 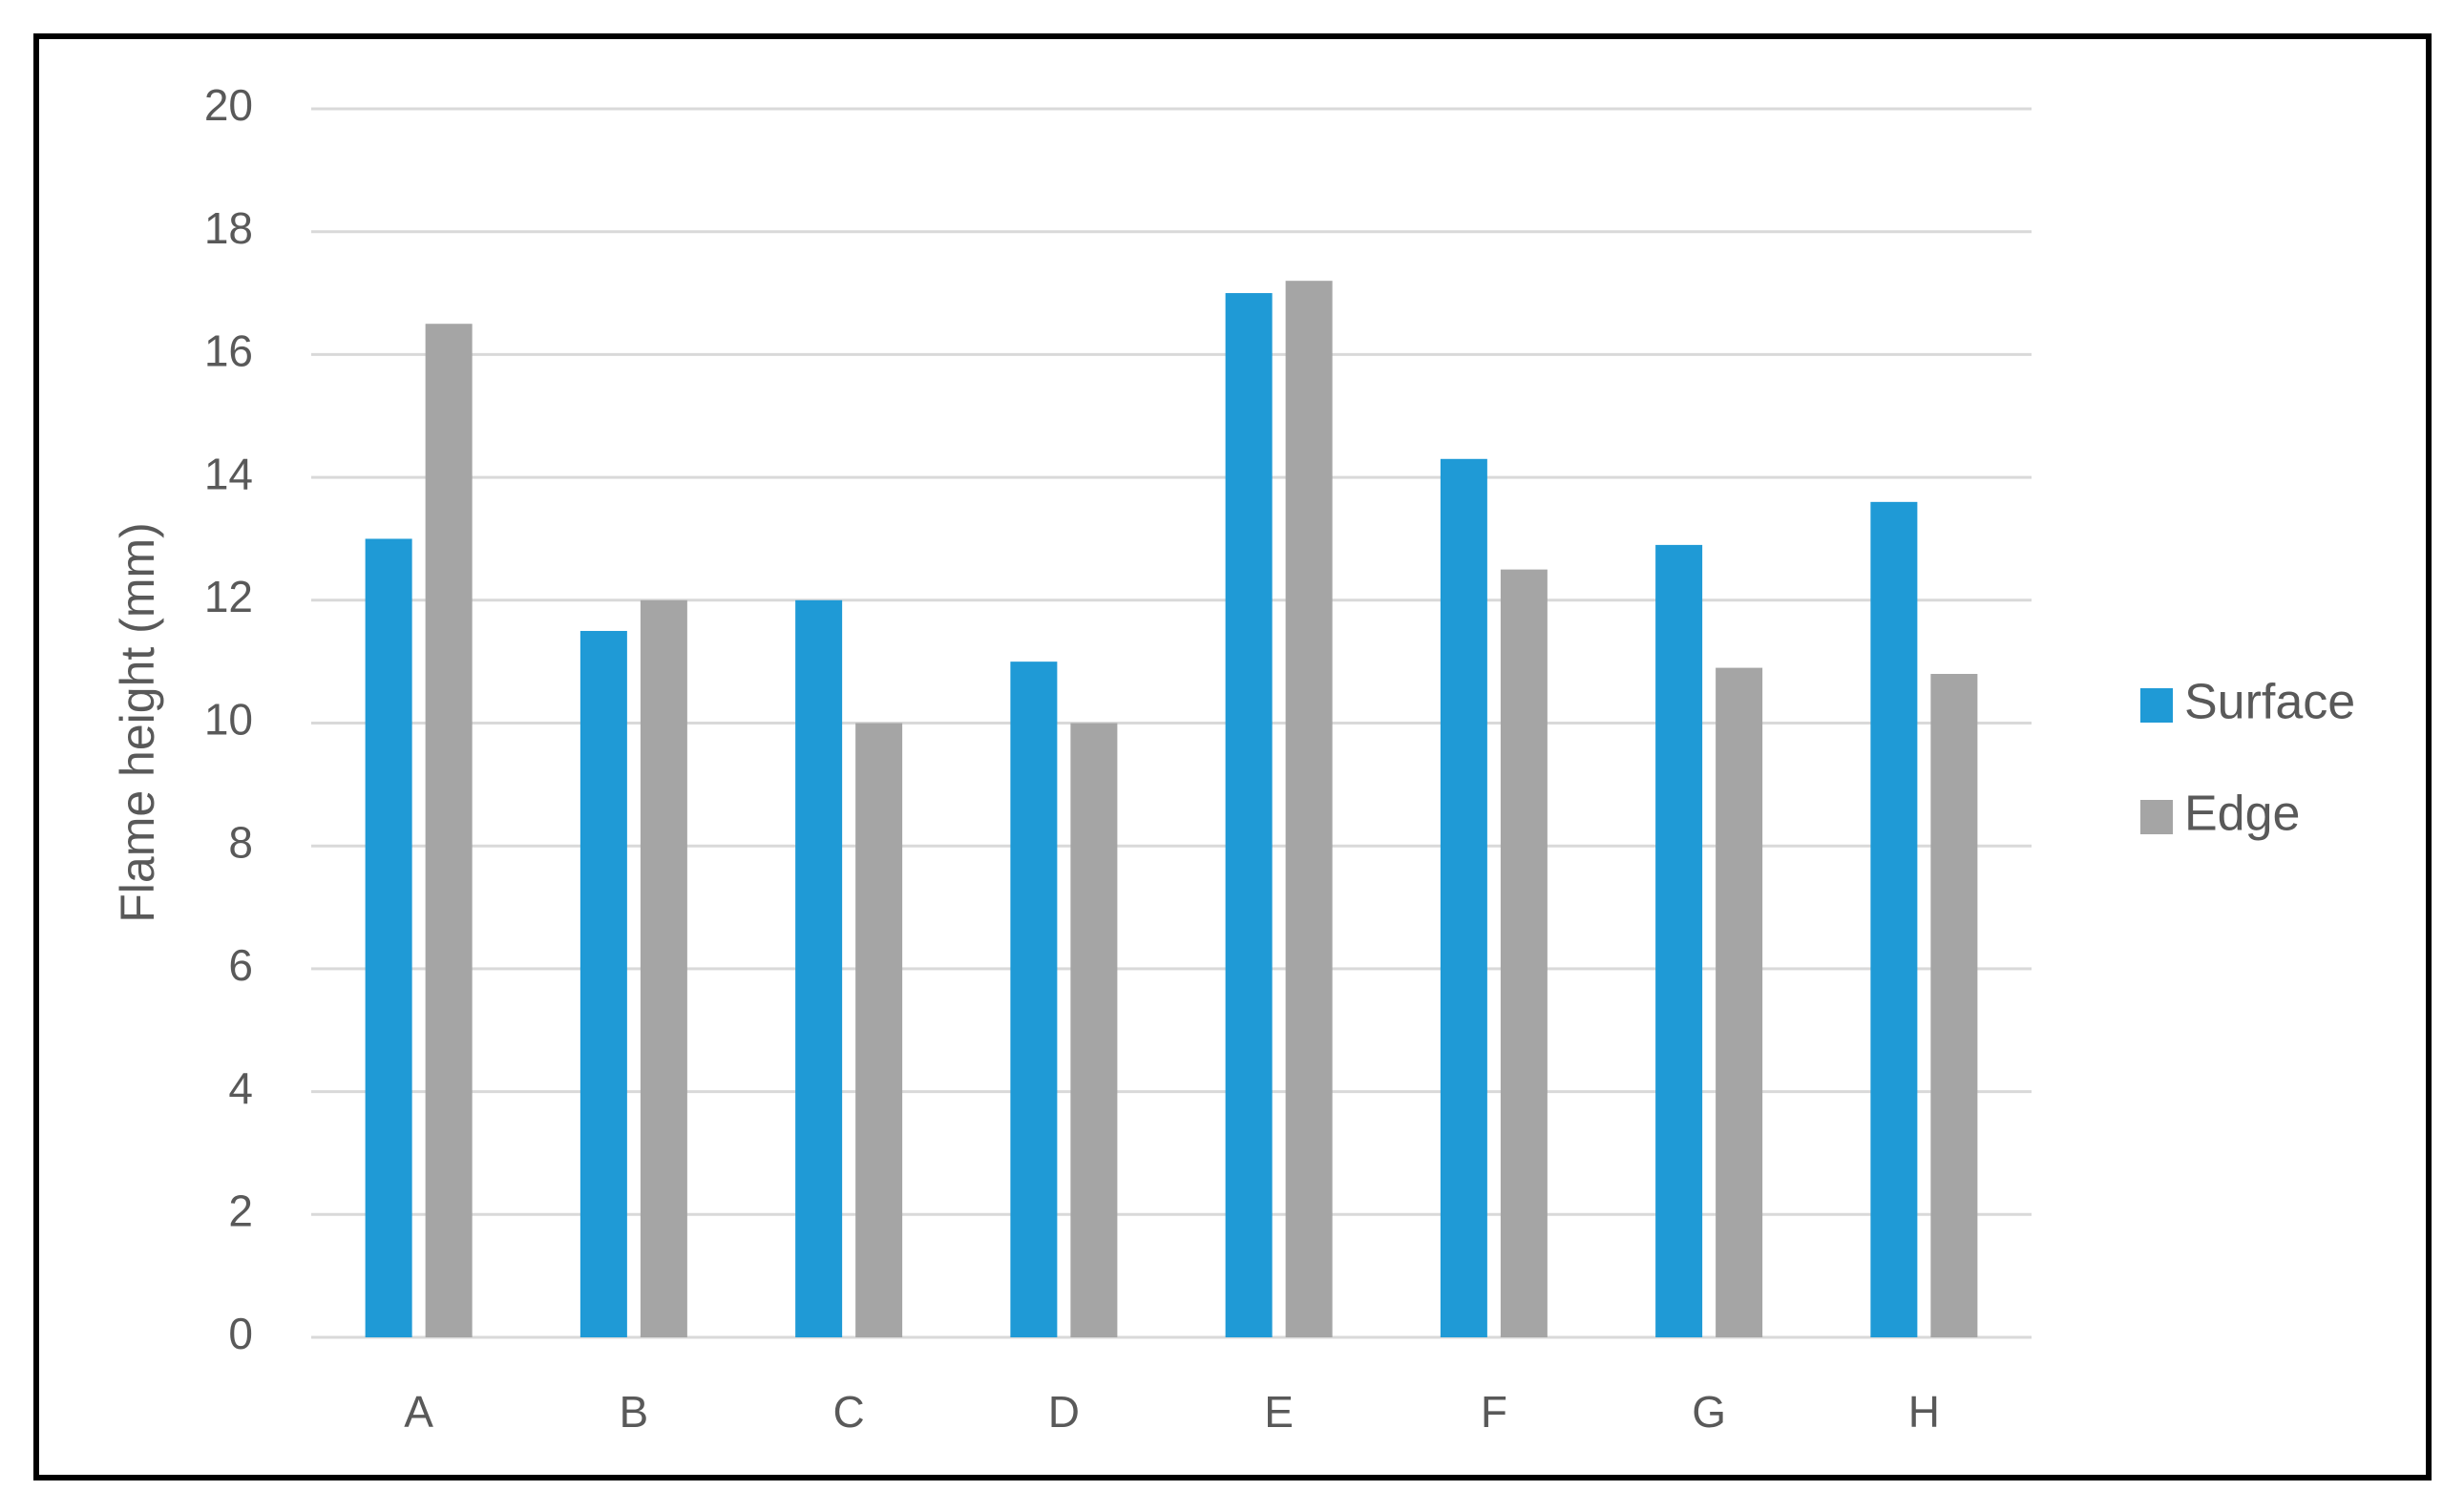 What do you see at coordinates (228, 474) in the screenshot?
I see `y-tick-label: 14` at bounding box center [228, 474].